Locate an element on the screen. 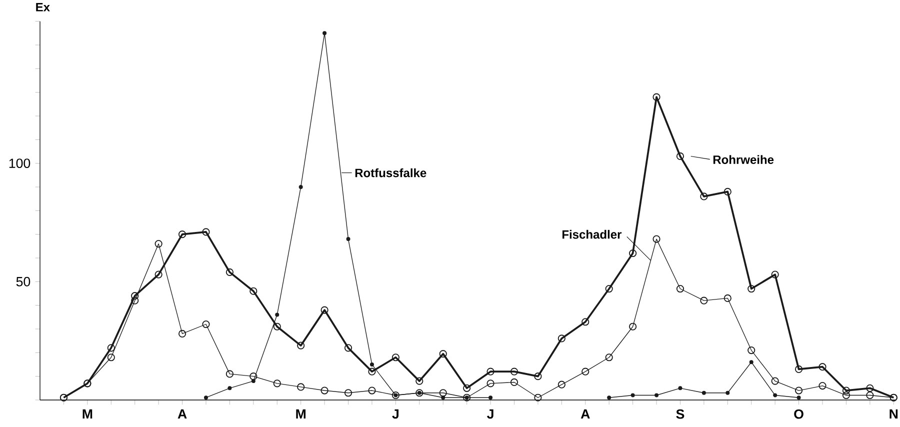 Image resolution: width=900 pixels, height=427 pixels. y-tick-label: 100 is located at coordinates (19, 163).